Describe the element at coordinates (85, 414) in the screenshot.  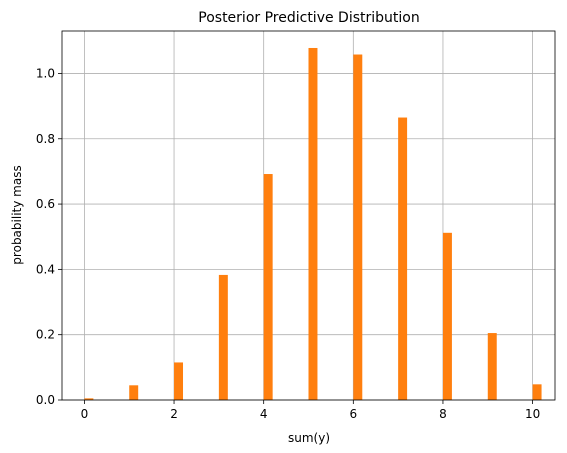
I see `x-tick-label-0: 0` at that location.